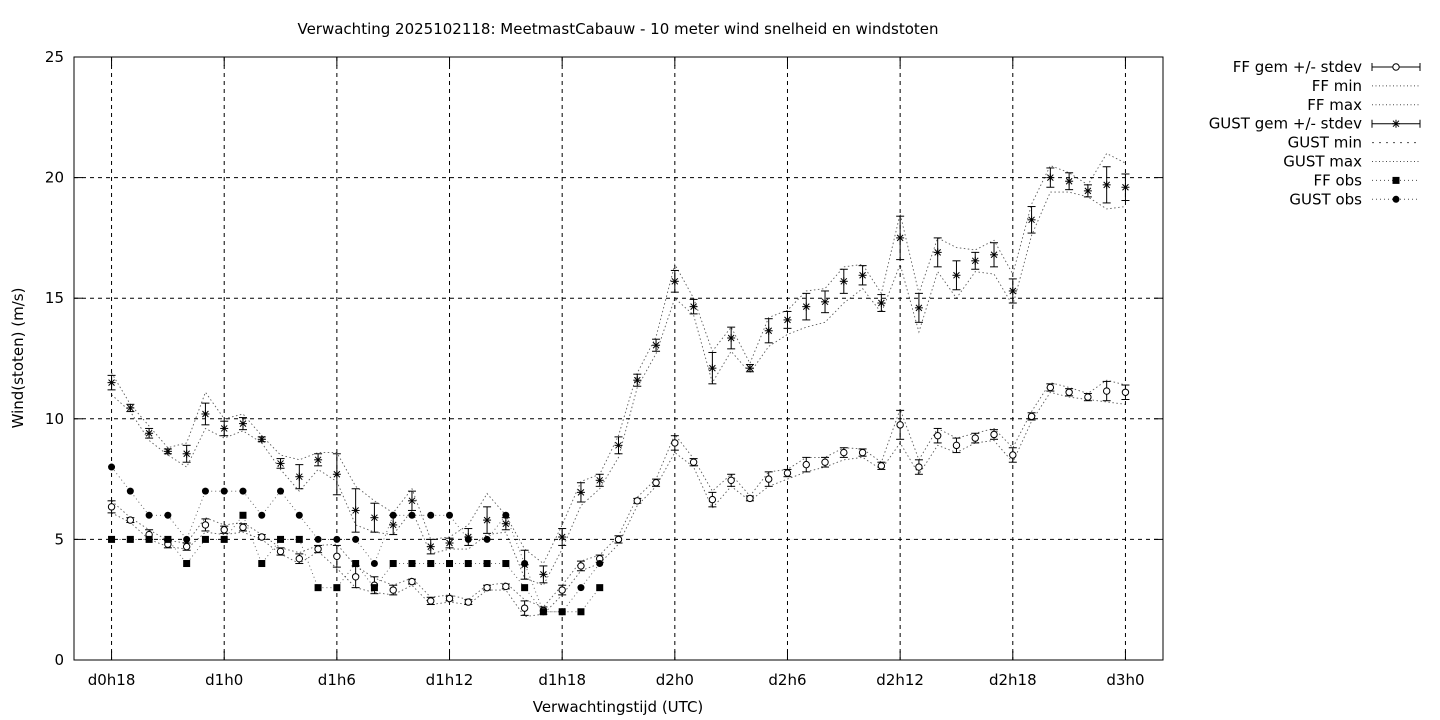 This screenshot has height=720, width=1440. Describe the element at coordinates (18, 358) in the screenshot. I see `y-axis-label: Wind(stoten) (m/s)` at that location.